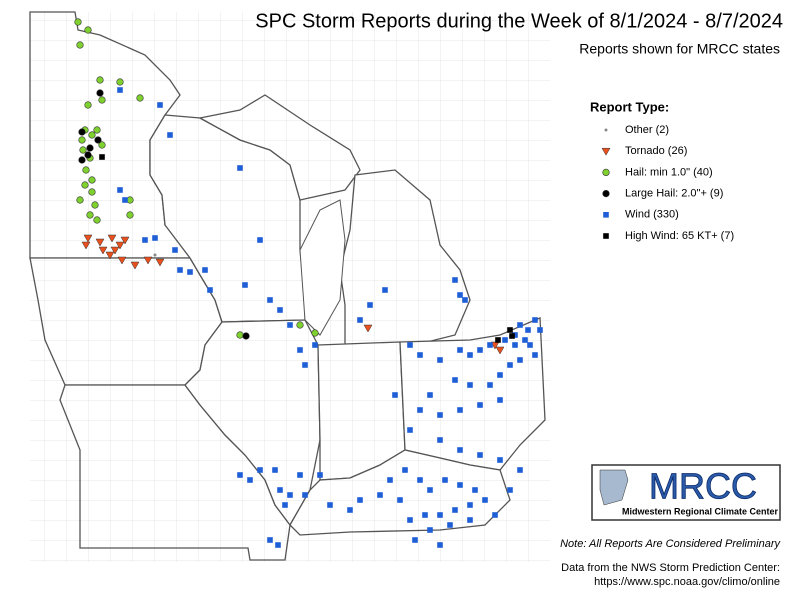 The width and height of the screenshot is (800, 600). I want to click on legend-label: Tornado (26), so click(656, 151).